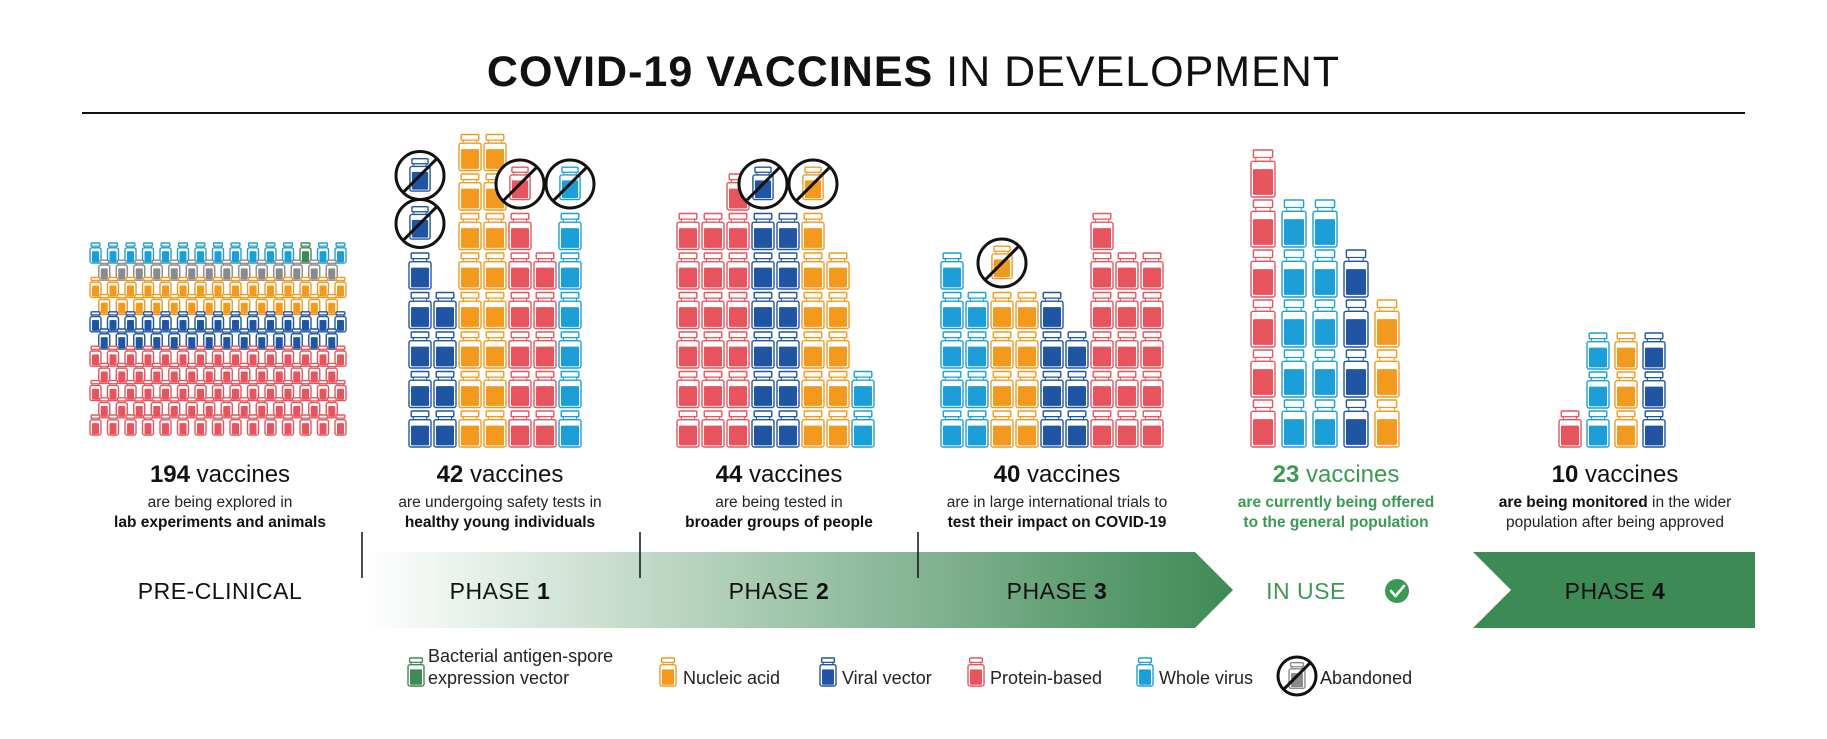 Image resolution: width=1827 pixels, height=739 pixels. I want to click on stage-phase2-number: 2, so click(823, 591).